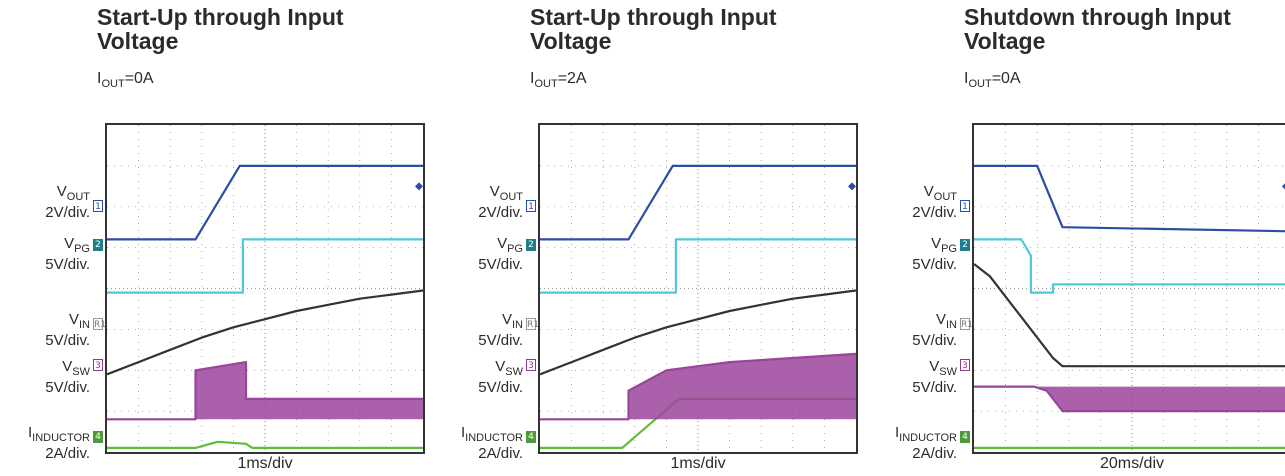 Image resolution: width=1285 pixels, height=476 pixels. Describe the element at coordinates (558, 80) in the screenshot. I see `load-condition: IOUT=2A` at that location.